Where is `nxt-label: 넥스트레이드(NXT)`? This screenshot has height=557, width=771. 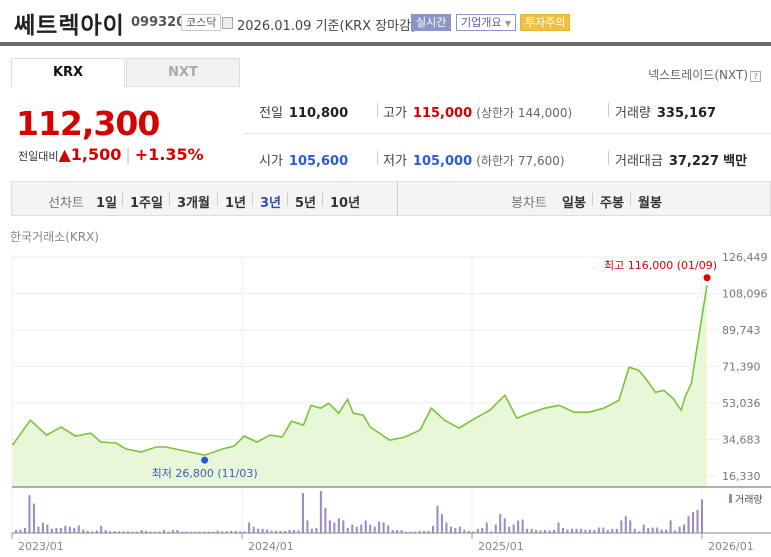
nxt-label: 넥스트레이드(NXT) is located at coordinates (698, 75).